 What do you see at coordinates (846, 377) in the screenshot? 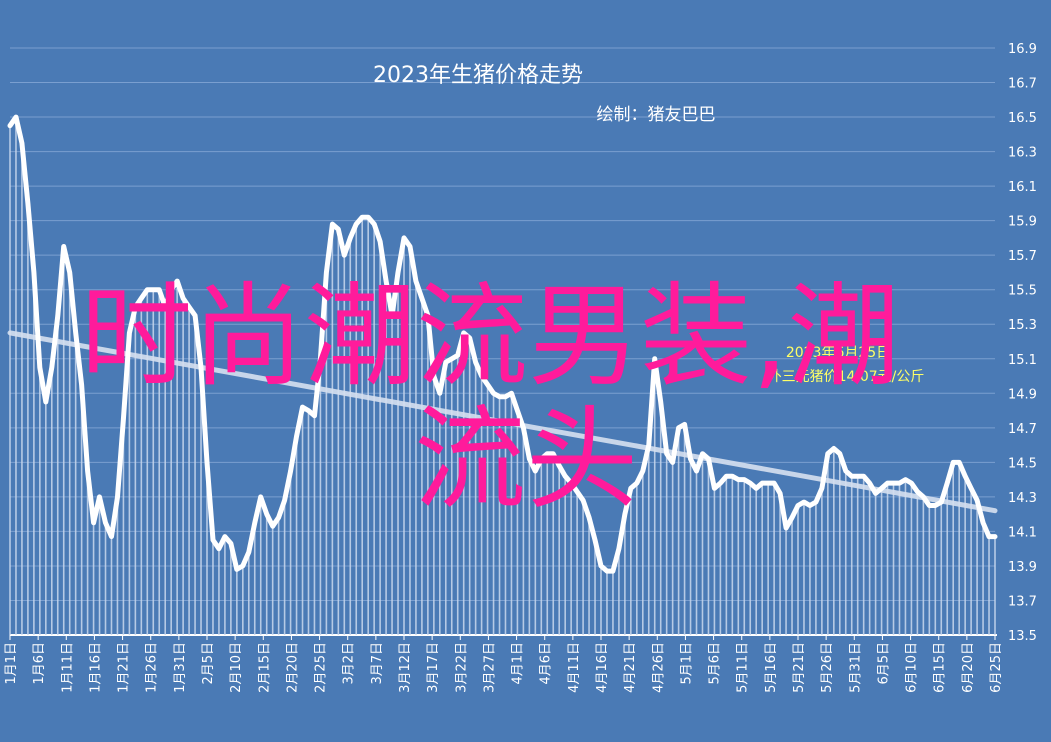
I see `annotation-price: 外三元猪价14.07元/公斤` at bounding box center [846, 377].